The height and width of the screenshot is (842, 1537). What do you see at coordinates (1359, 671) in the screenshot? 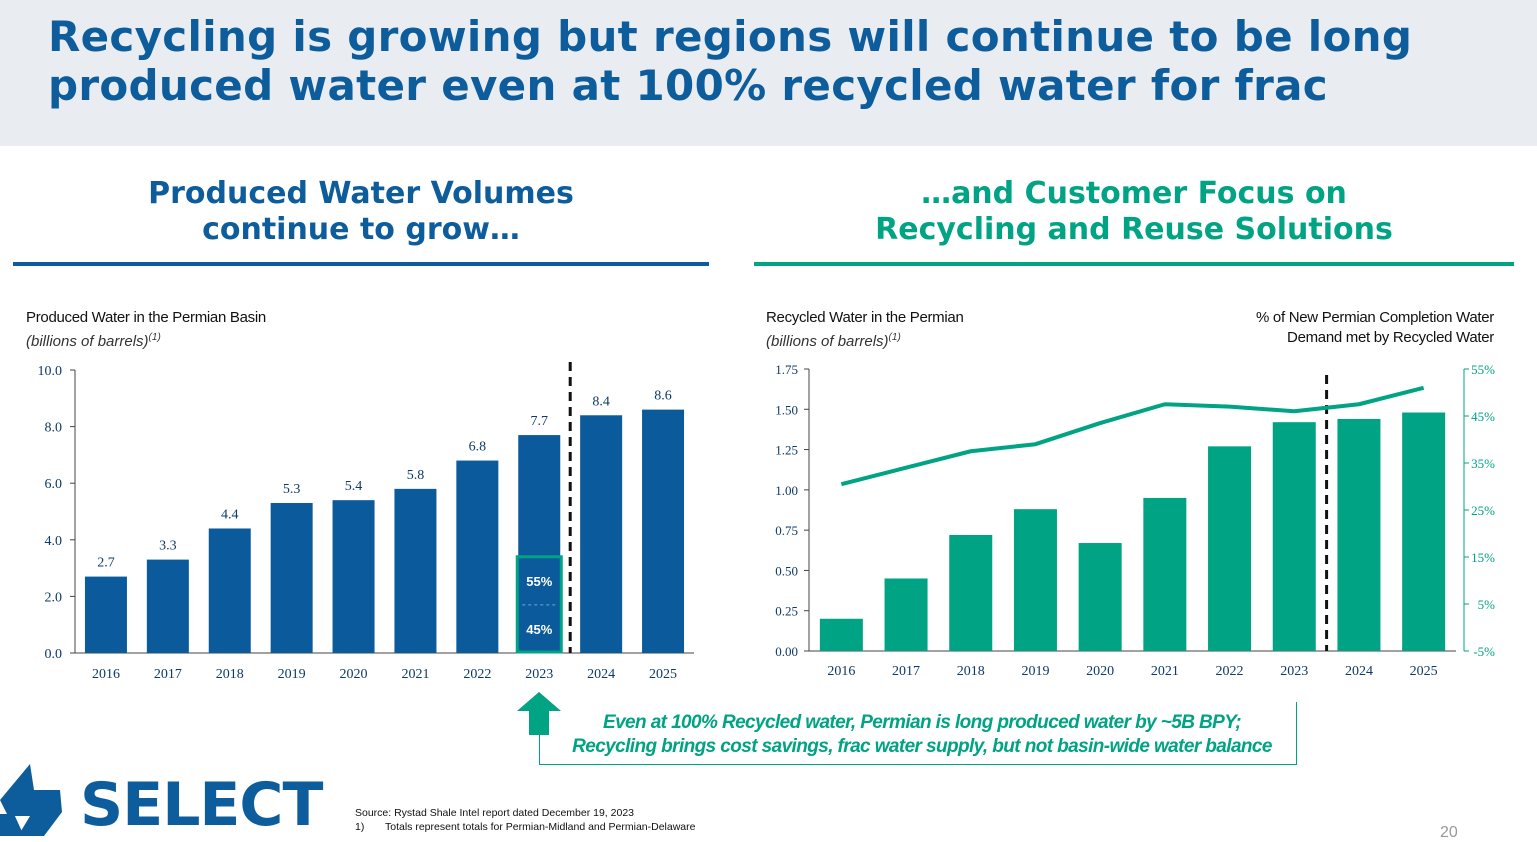
I see `right-x-tick-label: 2024` at bounding box center [1359, 671].